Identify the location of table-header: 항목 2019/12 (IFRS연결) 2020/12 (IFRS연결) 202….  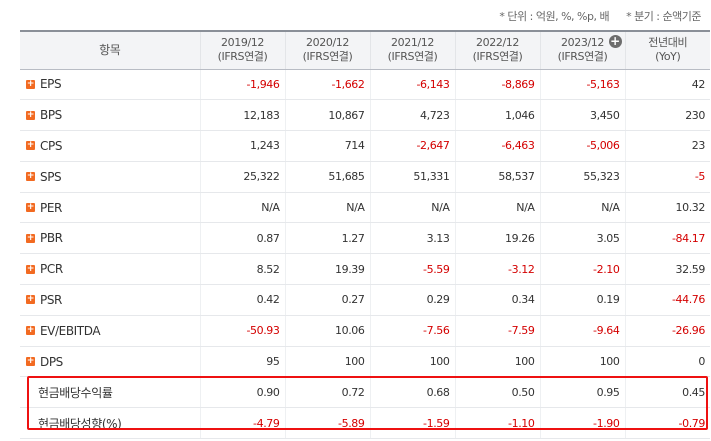
(365, 50).